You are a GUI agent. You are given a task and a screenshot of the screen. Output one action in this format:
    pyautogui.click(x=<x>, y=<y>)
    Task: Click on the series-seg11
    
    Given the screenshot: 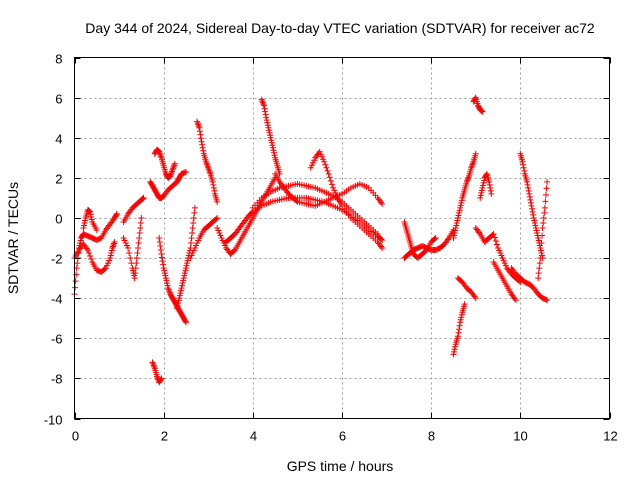 What is the action you would take?
    pyautogui.click(x=207, y=161)
    